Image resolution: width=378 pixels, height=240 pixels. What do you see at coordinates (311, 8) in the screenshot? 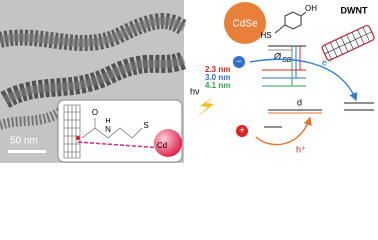
I see `hydroxyl-label: OH` at bounding box center [311, 8].